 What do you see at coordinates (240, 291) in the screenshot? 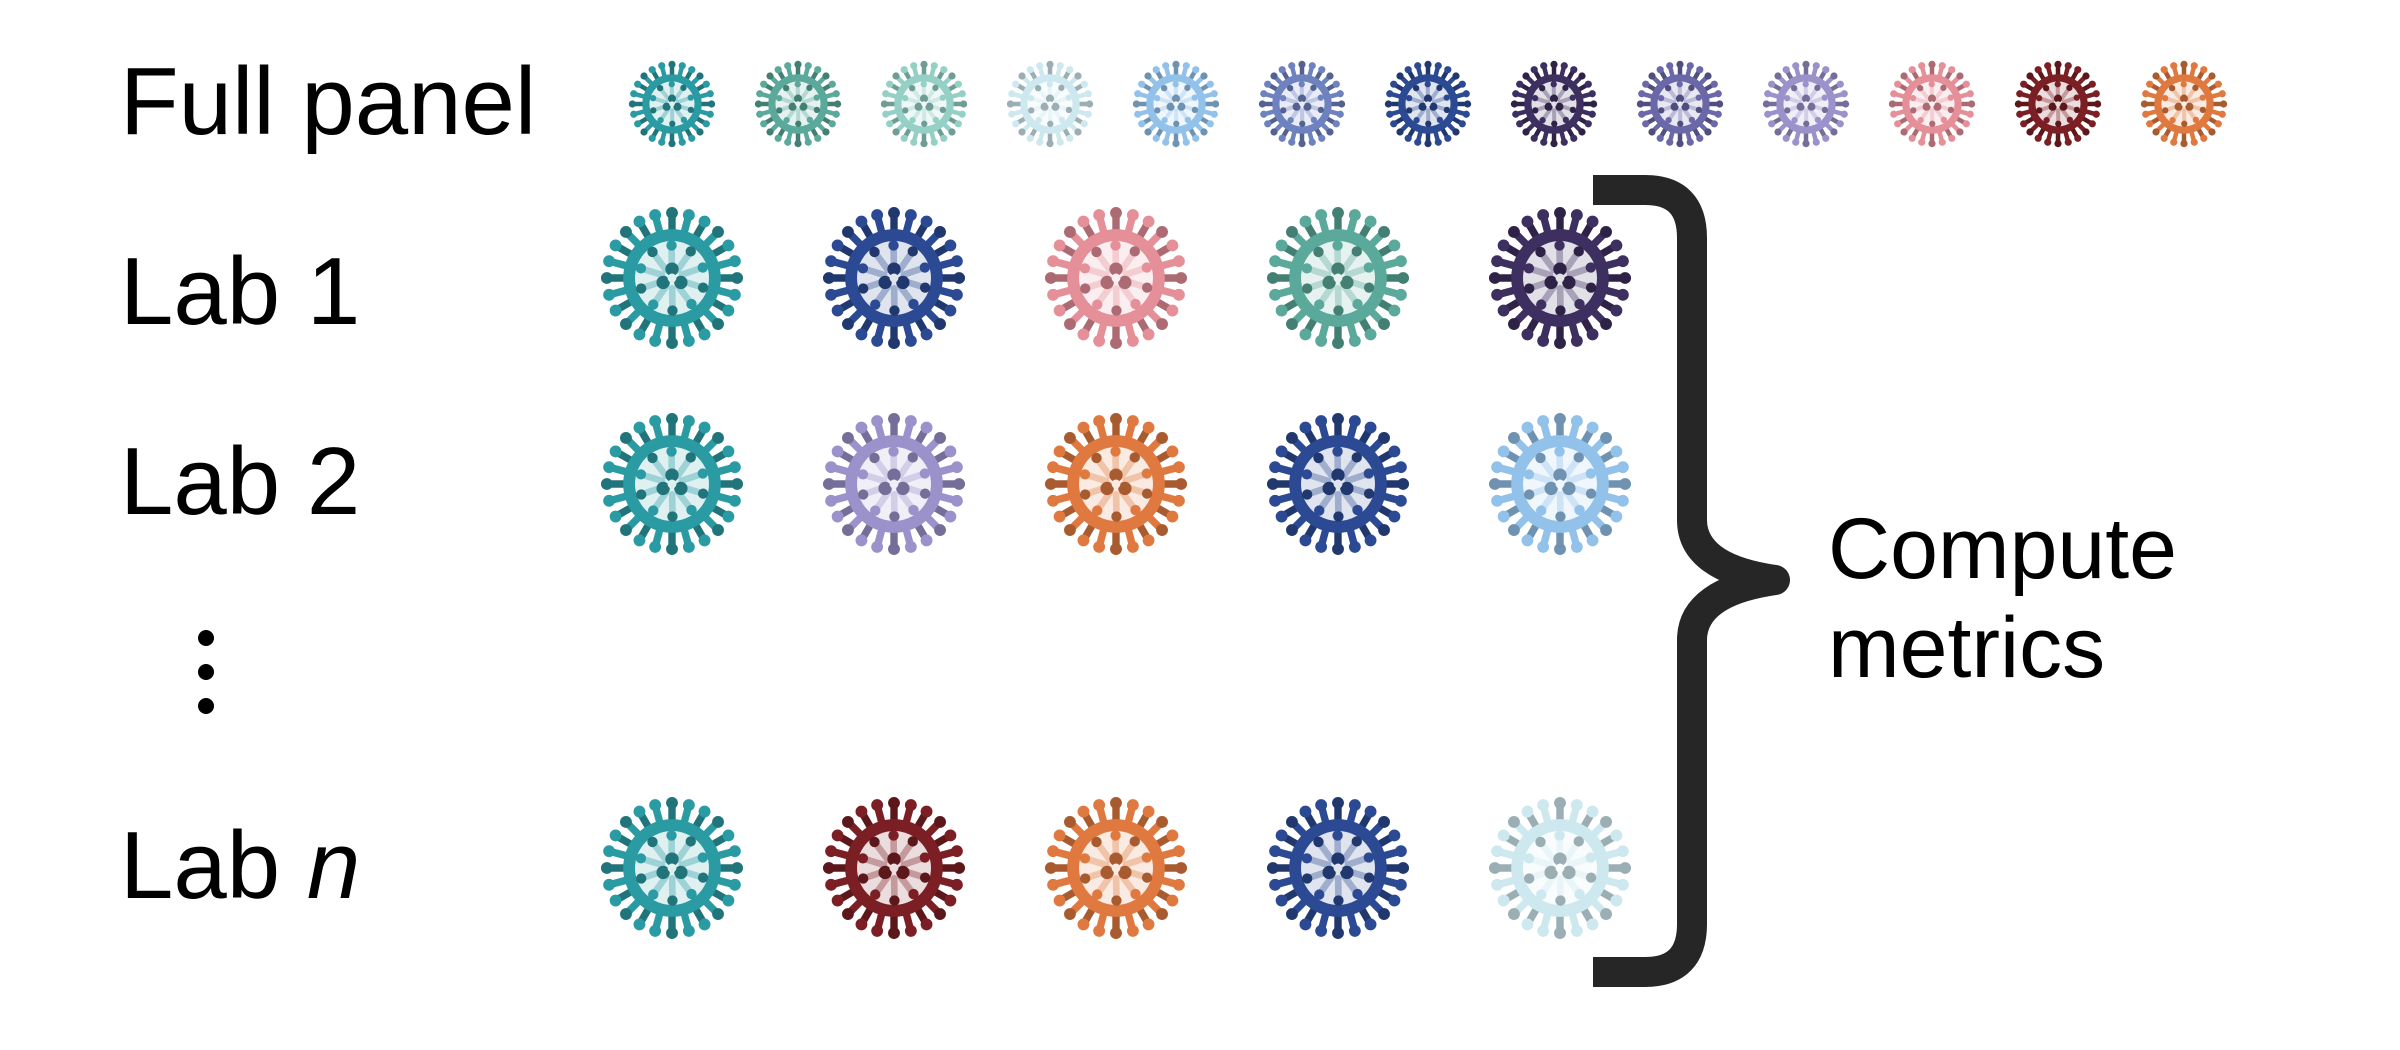
I see `lab1-label: Lab 1` at bounding box center [240, 291].